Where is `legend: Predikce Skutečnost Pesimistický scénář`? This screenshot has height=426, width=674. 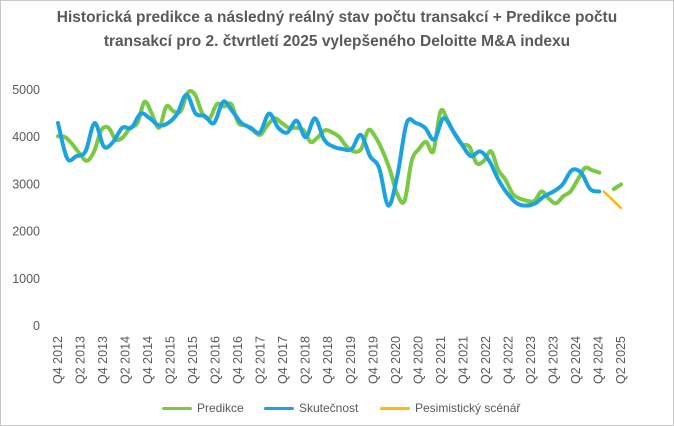 legend: Predikce Skutečnost Pesimistický scénář is located at coordinates (337, 408).